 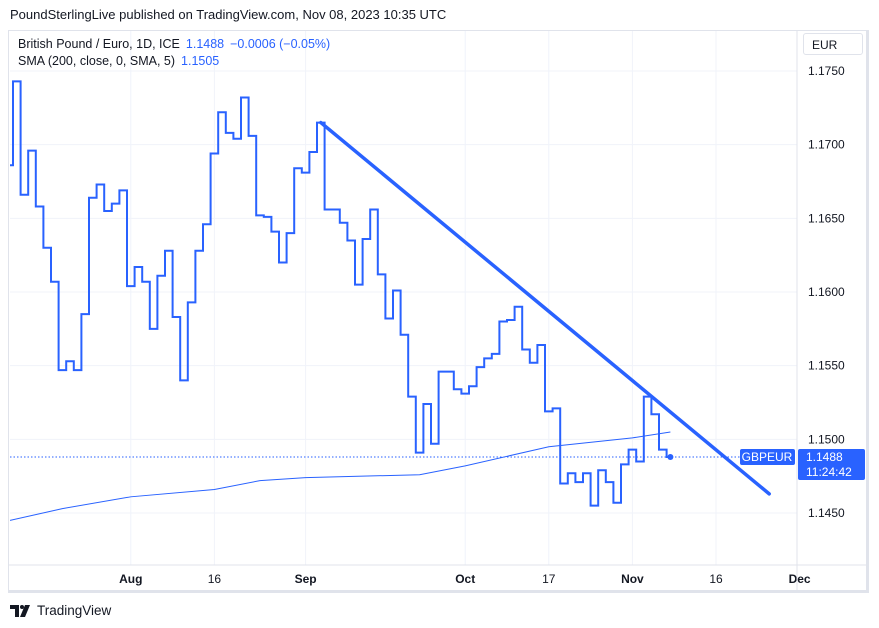 I want to click on y-tick-label: 1.1500, so click(x=826, y=439).